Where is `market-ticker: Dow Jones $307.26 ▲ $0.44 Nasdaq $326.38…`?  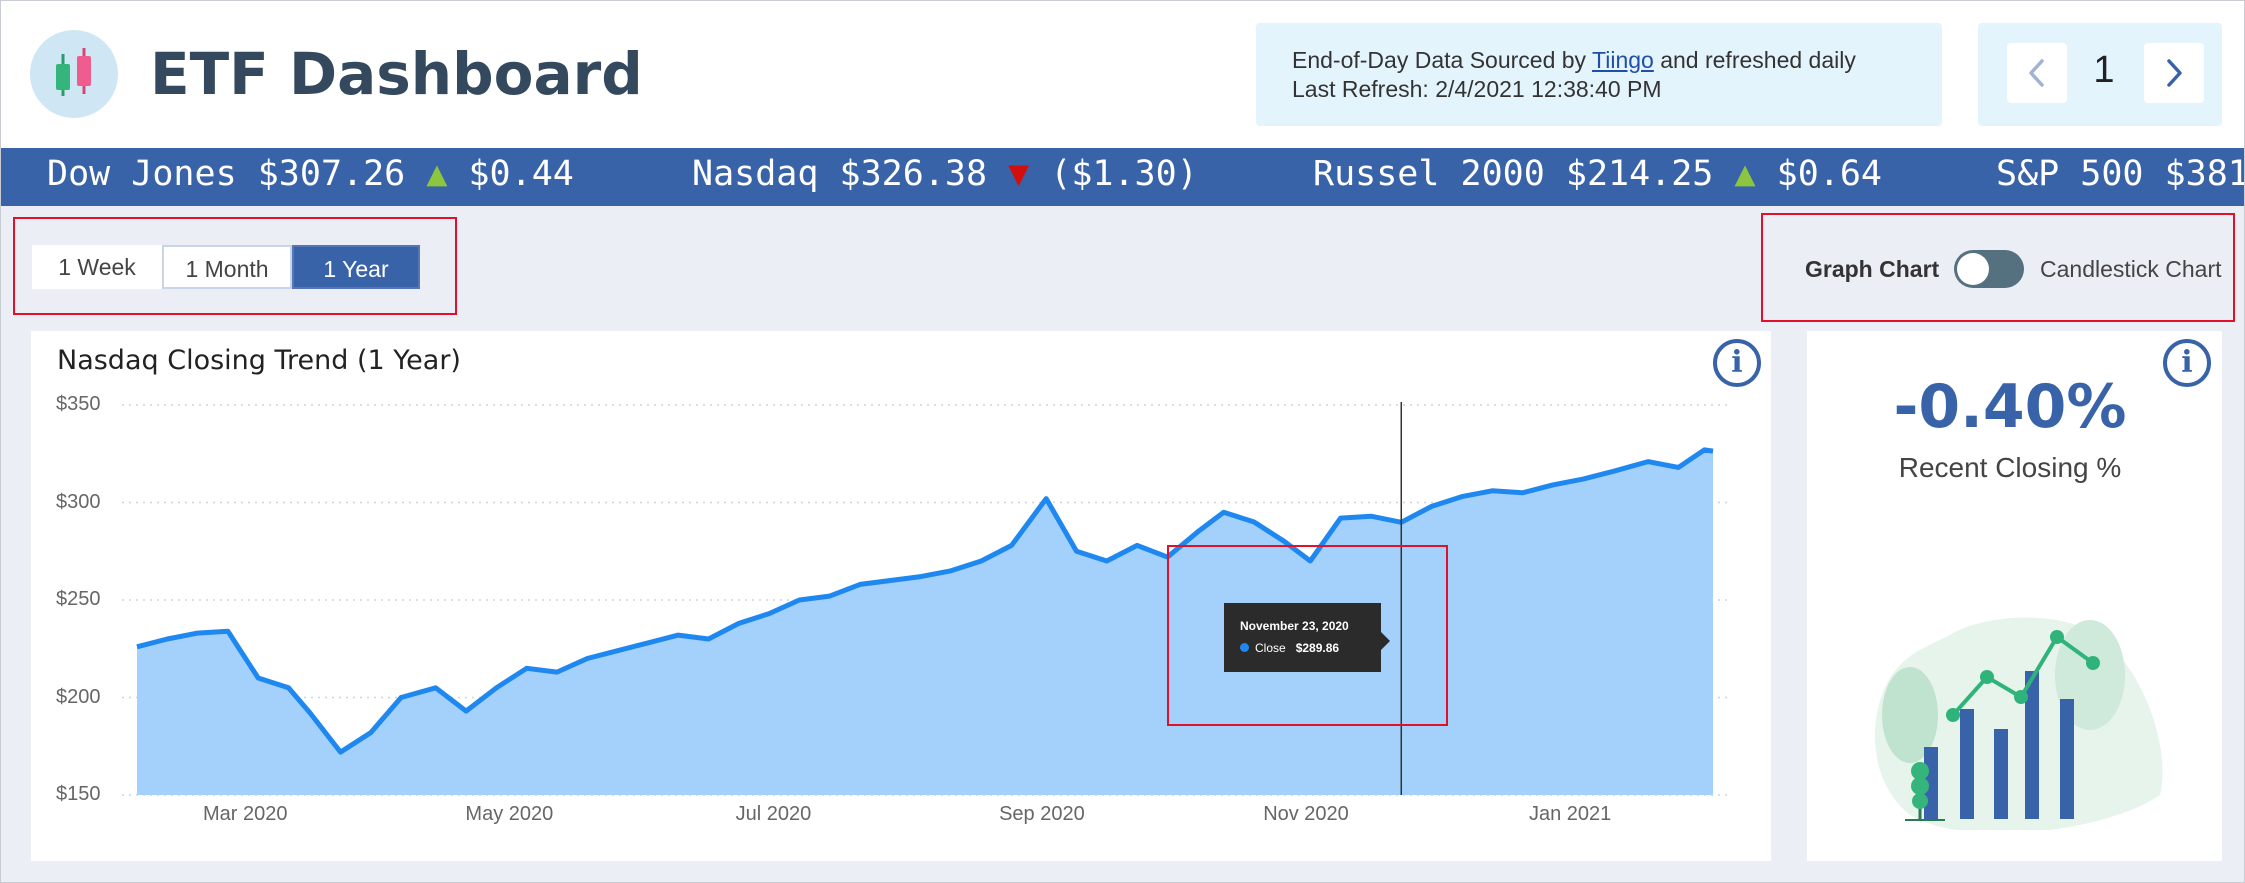
market-ticker: Dow Jones $307.26 ▲ $0.44 Nasdaq $326.38… is located at coordinates (1122, 177).